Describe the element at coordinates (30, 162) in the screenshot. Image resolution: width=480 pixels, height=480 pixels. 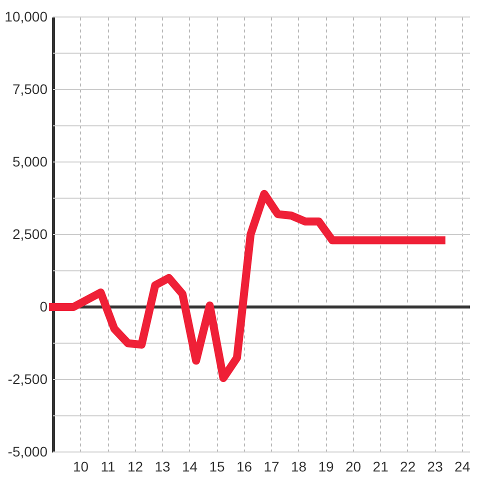
I see `y-tick-label: 5,000` at that location.